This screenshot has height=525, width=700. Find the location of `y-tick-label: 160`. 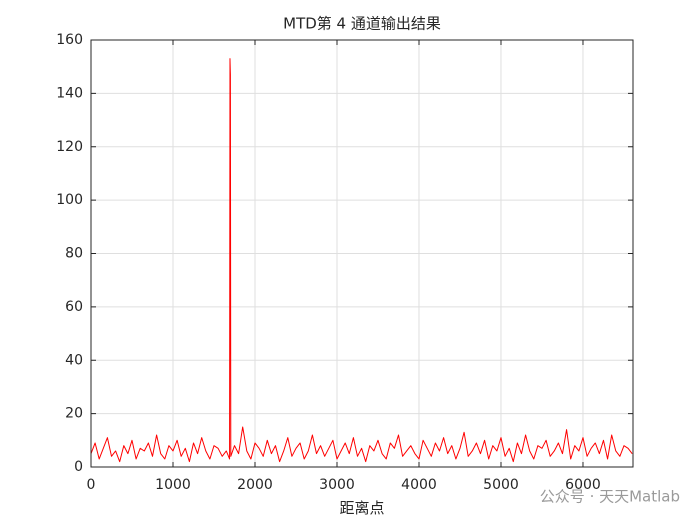

y-tick-label: 160 is located at coordinates (69, 40).